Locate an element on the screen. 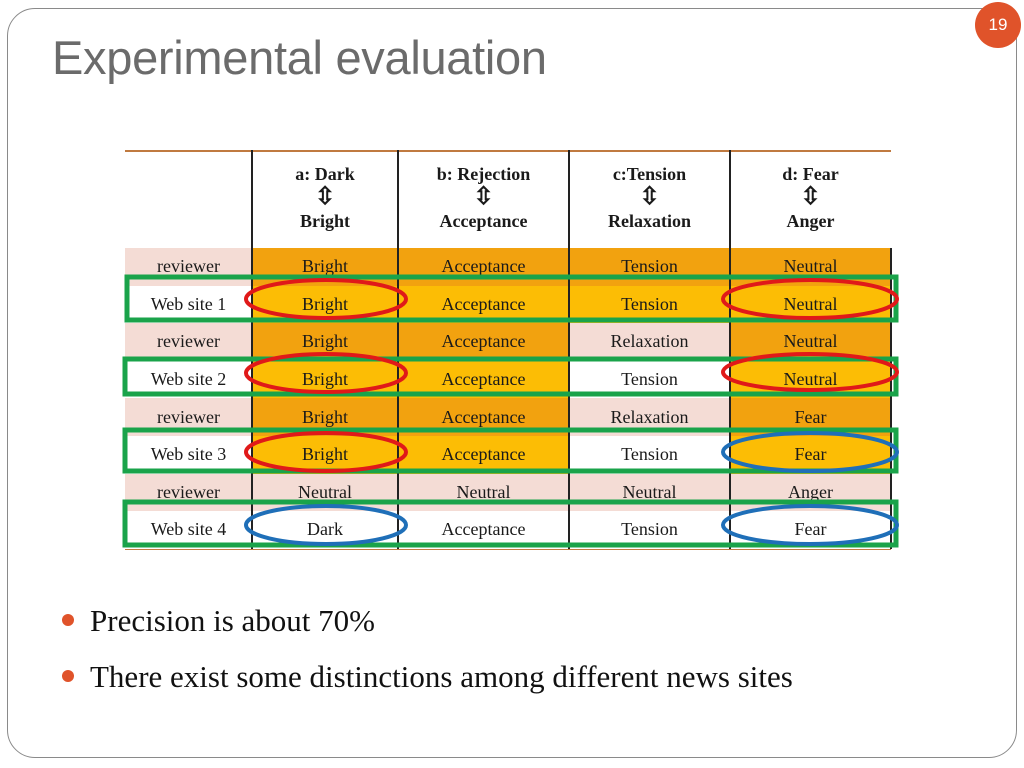 The height and width of the screenshot is (768, 1024). table-row: Web site 1 Bright Acceptance Tension Neutral is located at coordinates (508, 304).